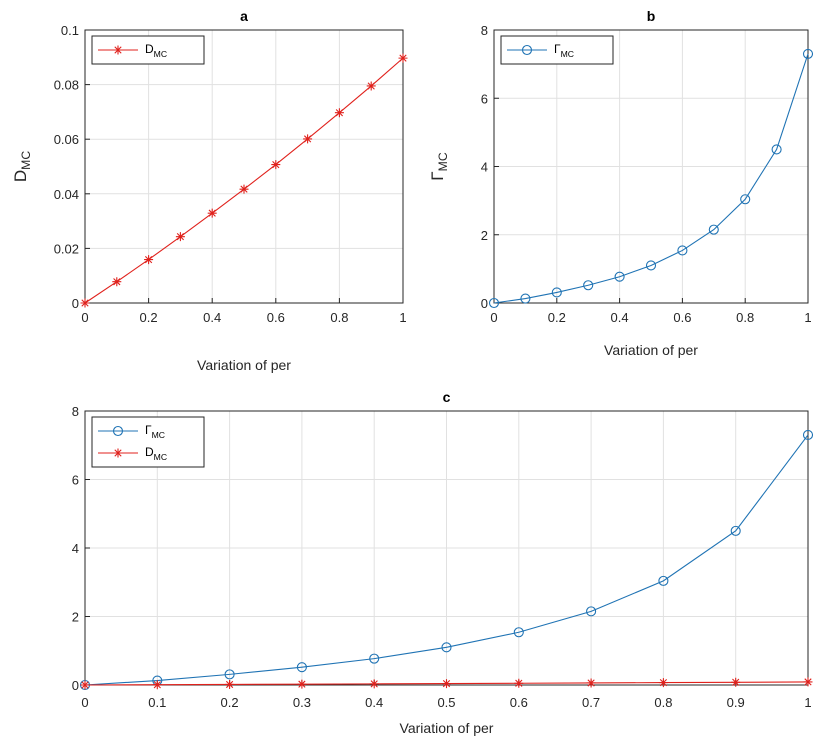 The width and height of the screenshot is (813, 740). What do you see at coordinates (439, 166) in the screenshot?
I see `ylabel-b: ΓMC` at bounding box center [439, 166].